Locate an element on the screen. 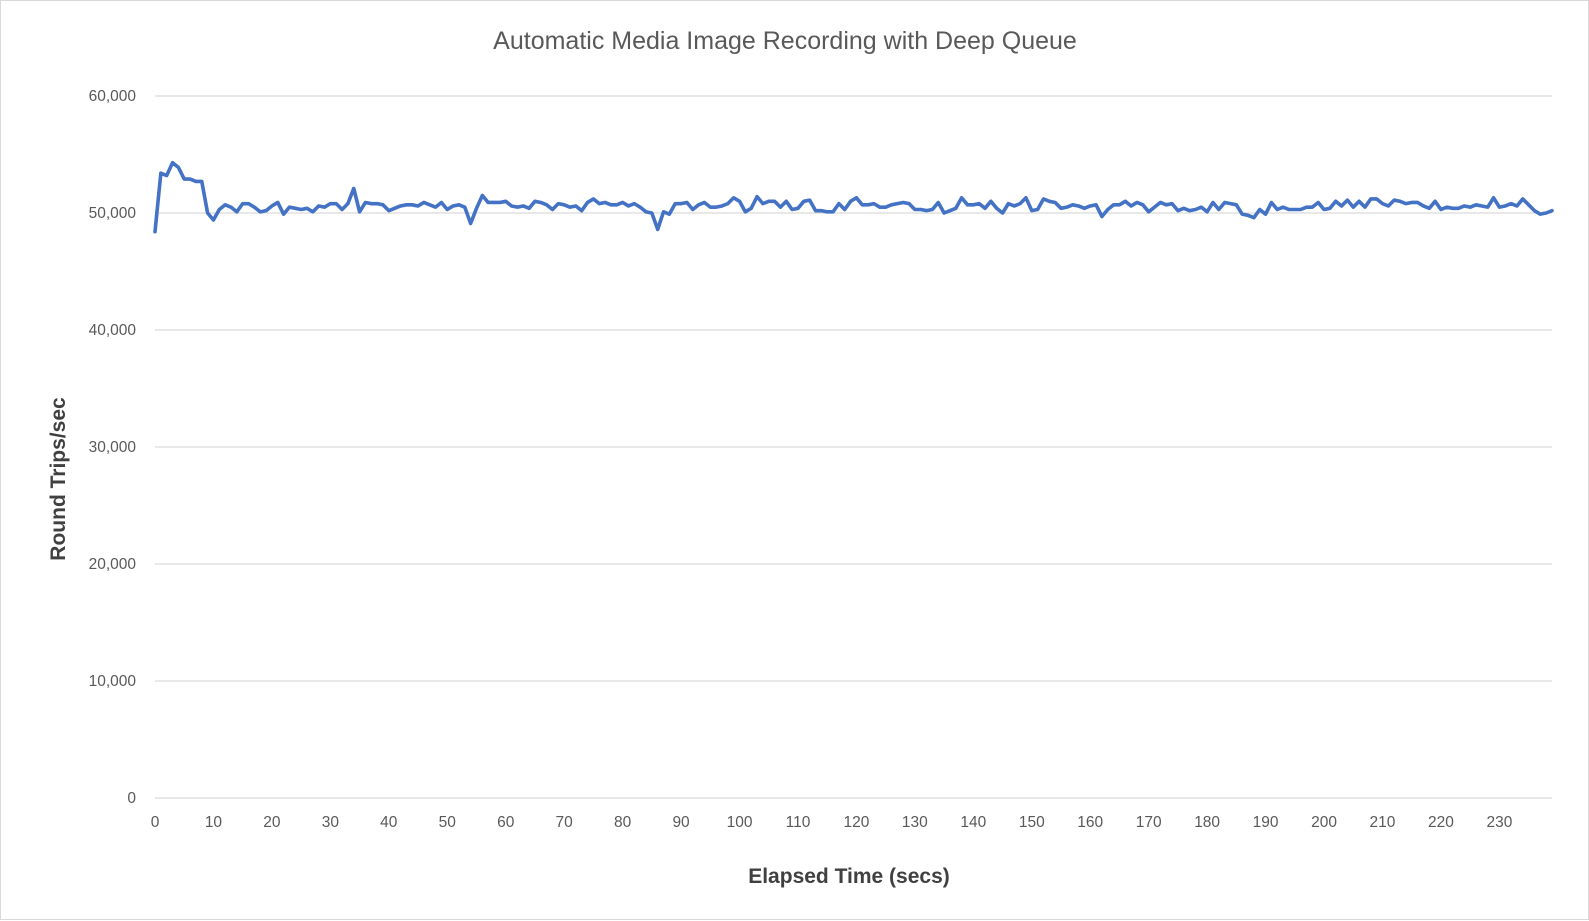  x-tick-label: 210 is located at coordinates (1383, 822).